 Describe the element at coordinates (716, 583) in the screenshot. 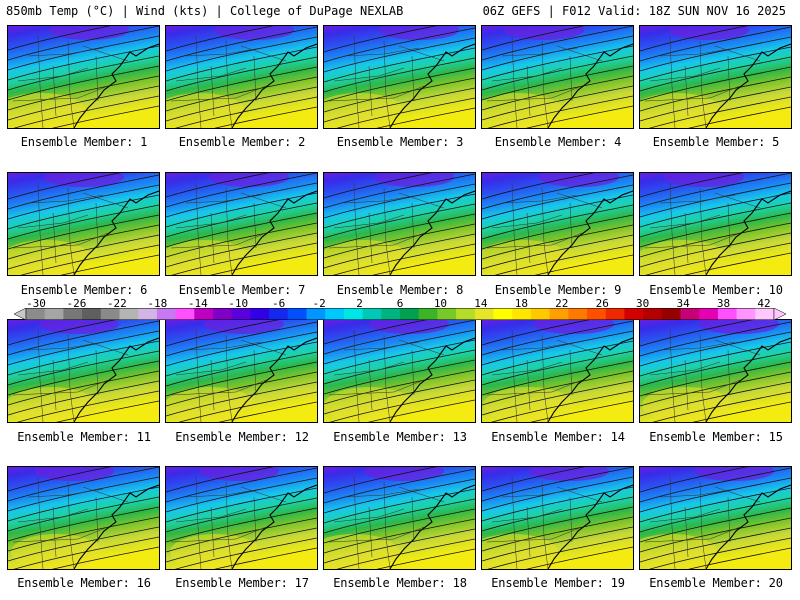

I see `ensemble-member-label: Ensemble Member: 20` at that location.